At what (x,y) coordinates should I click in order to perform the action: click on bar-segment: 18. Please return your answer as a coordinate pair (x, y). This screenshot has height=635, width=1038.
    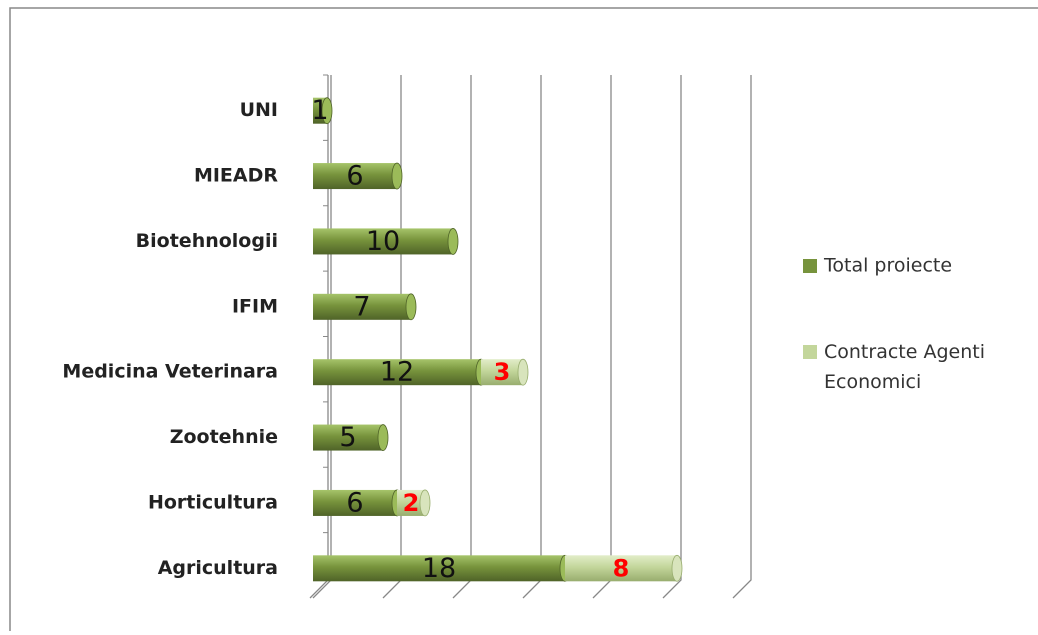
    Looking at the image, I should click on (442, 568).